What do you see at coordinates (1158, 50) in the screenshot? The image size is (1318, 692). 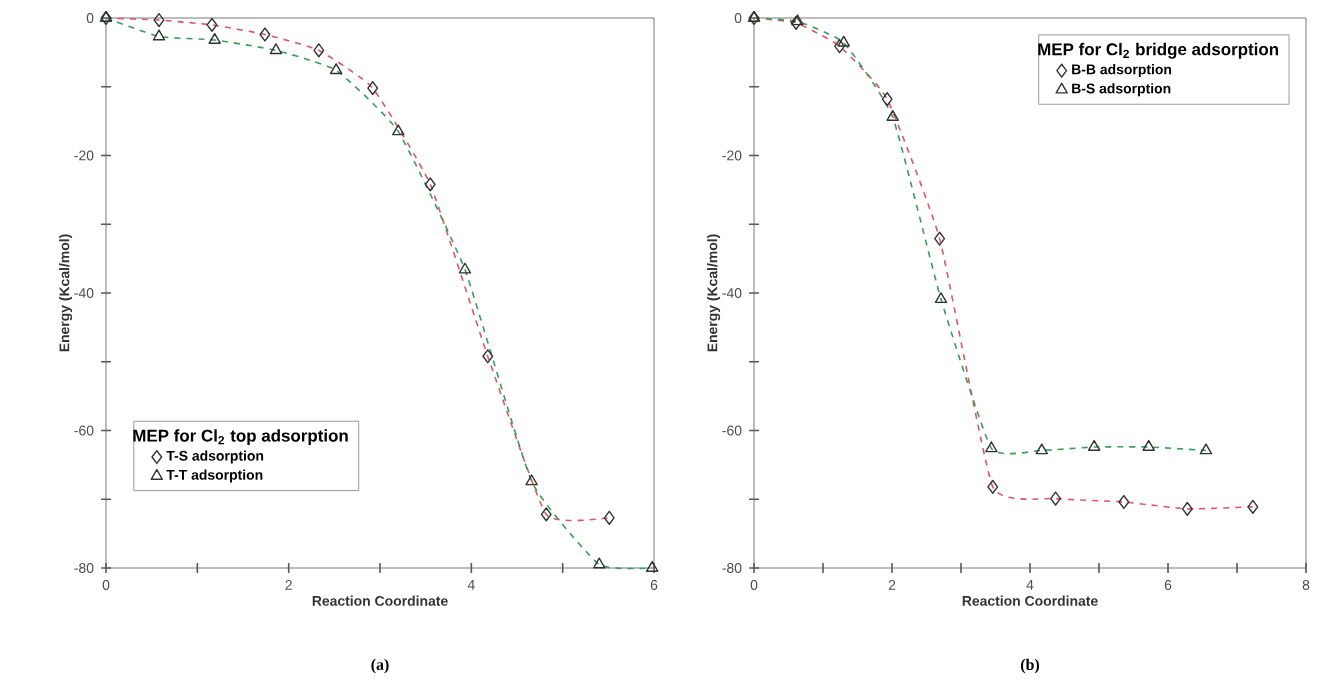 I see `legend-title: MEP for Cl$_{2}$ bridge adsorption` at bounding box center [1158, 50].